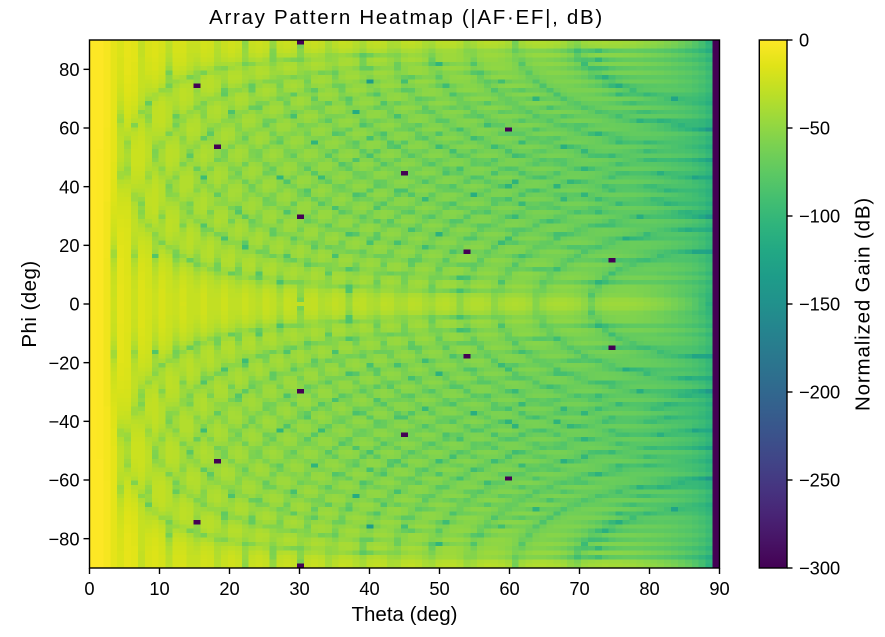 The height and width of the screenshot is (637, 885). What do you see at coordinates (63, 362) in the screenshot?
I see `svg-text: −20` at bounding box center [63, 362].